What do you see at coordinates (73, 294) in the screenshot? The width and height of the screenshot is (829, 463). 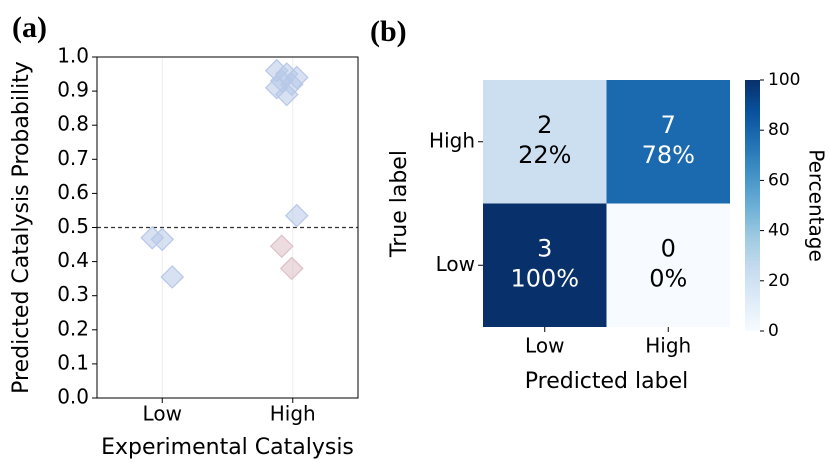 I see `y-tick-label: 0.3` at bounding box center [73, 294].